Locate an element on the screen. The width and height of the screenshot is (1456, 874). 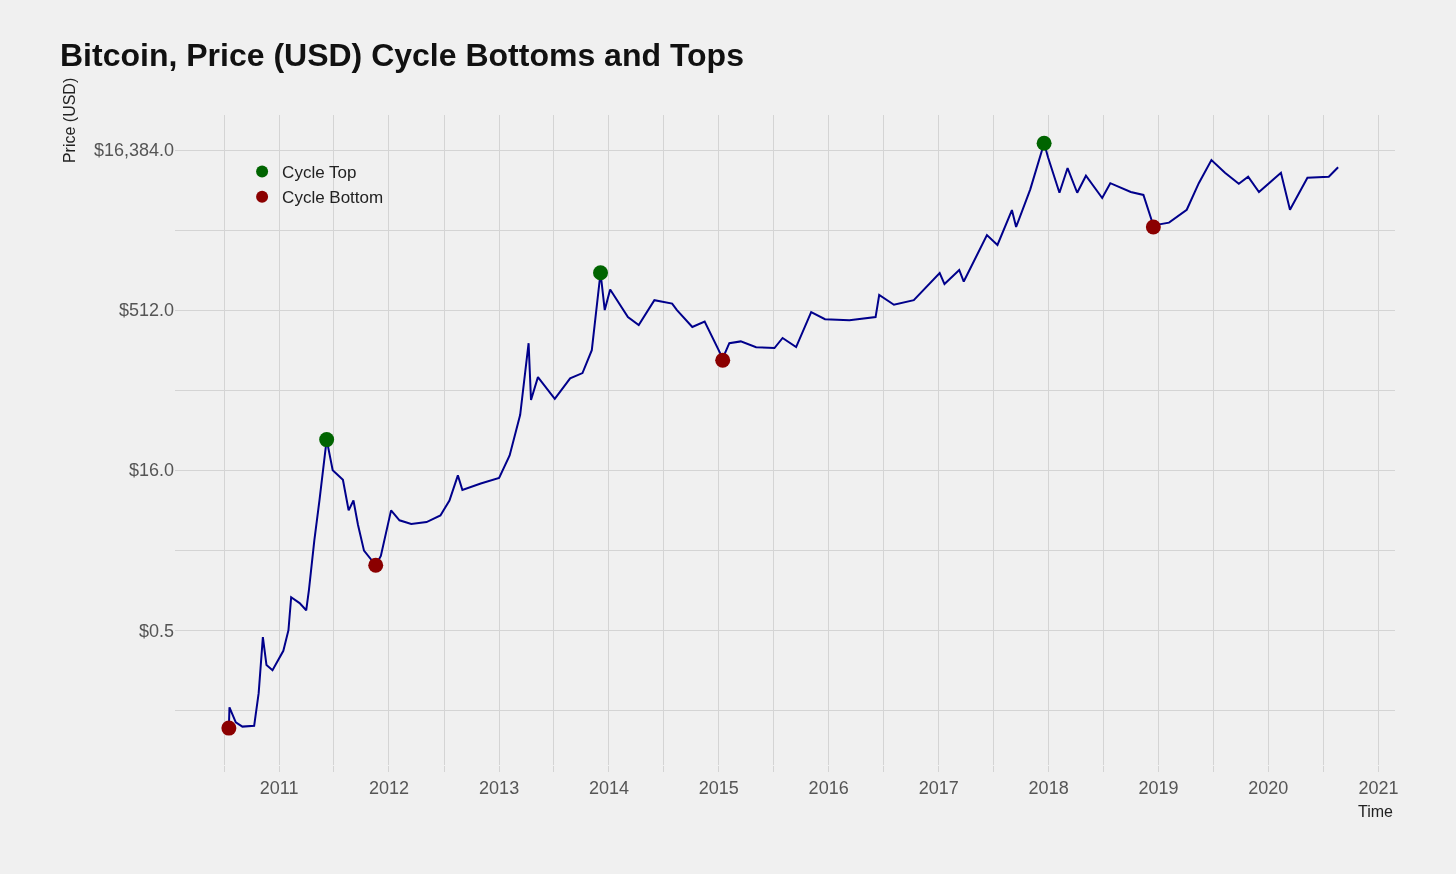
x-tick-label: 2019 is located at coordinates (1158, 787).